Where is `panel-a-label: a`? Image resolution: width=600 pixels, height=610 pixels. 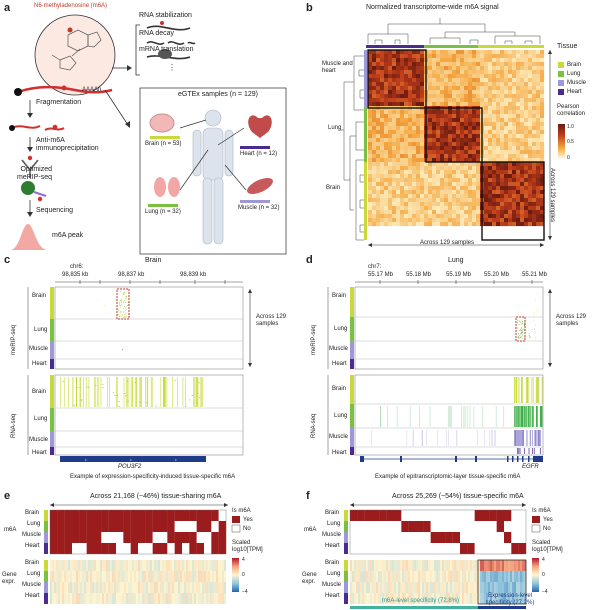 panel-a-label: a is located at coordinates (7, 8).